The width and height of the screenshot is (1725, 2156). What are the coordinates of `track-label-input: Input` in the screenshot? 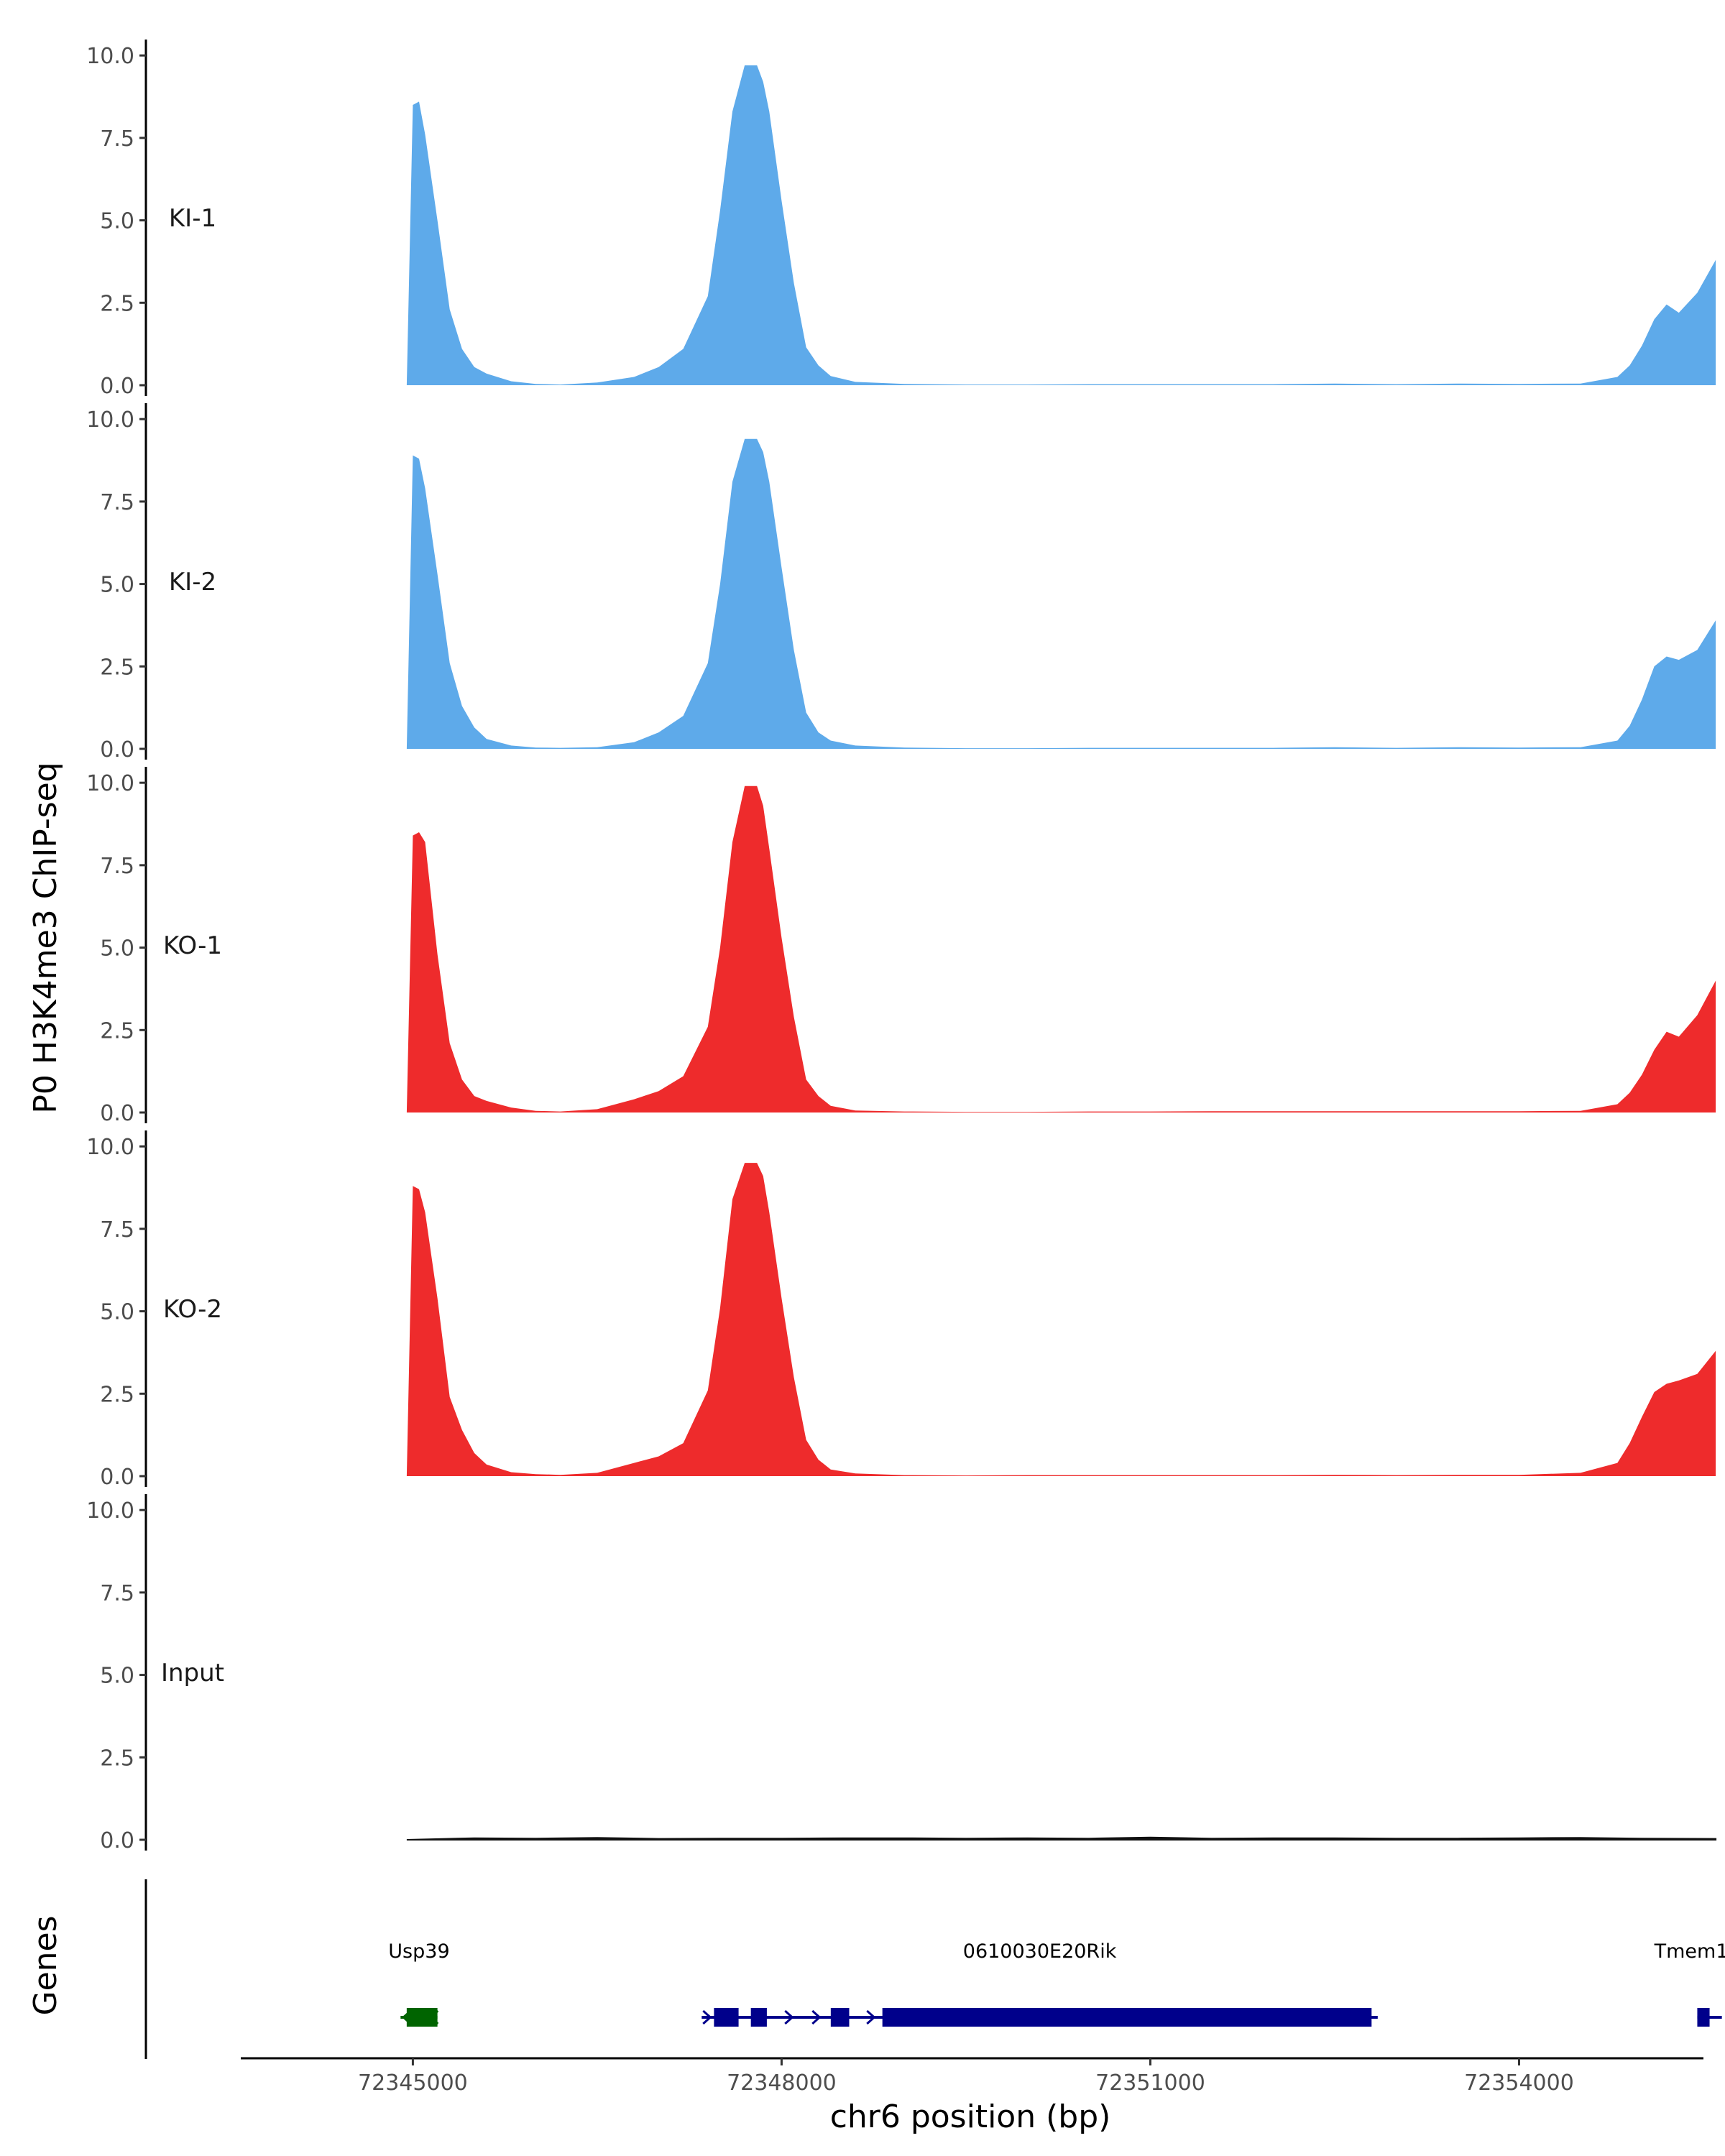 It's located at (192, 1673).